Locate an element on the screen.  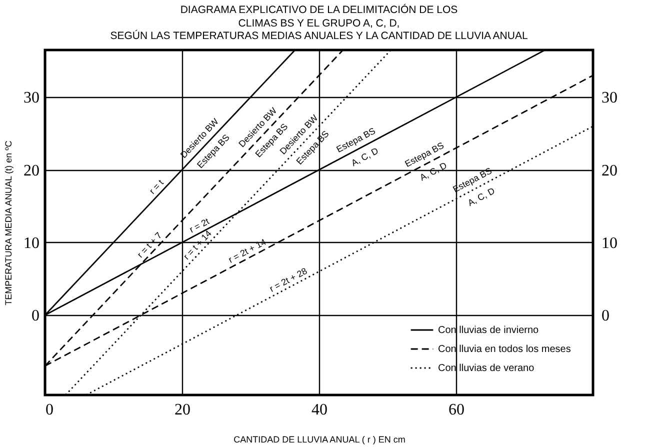
x-tick-label: 40 is located at coordinates (320, 410).